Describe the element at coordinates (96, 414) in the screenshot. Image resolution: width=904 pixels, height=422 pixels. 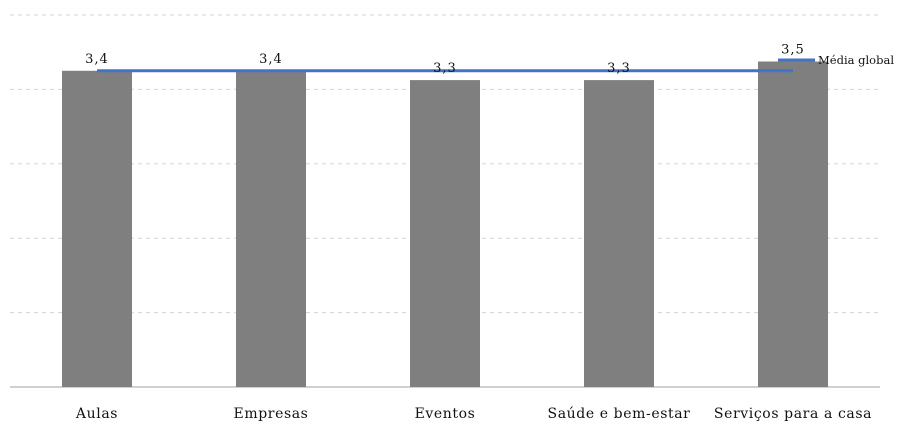
I see `category-label: Aulas` at that location.